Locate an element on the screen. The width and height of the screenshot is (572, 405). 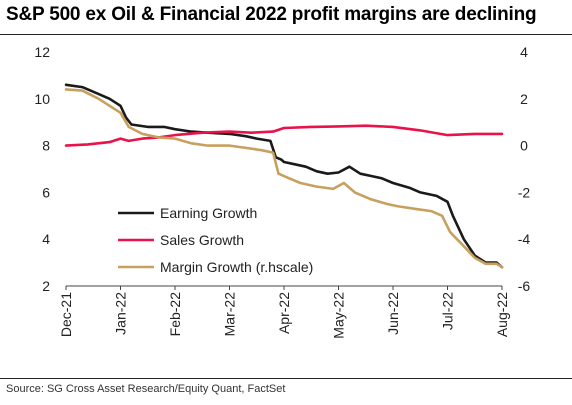
series-line-sales-growth is located at coordinates (284, 135).